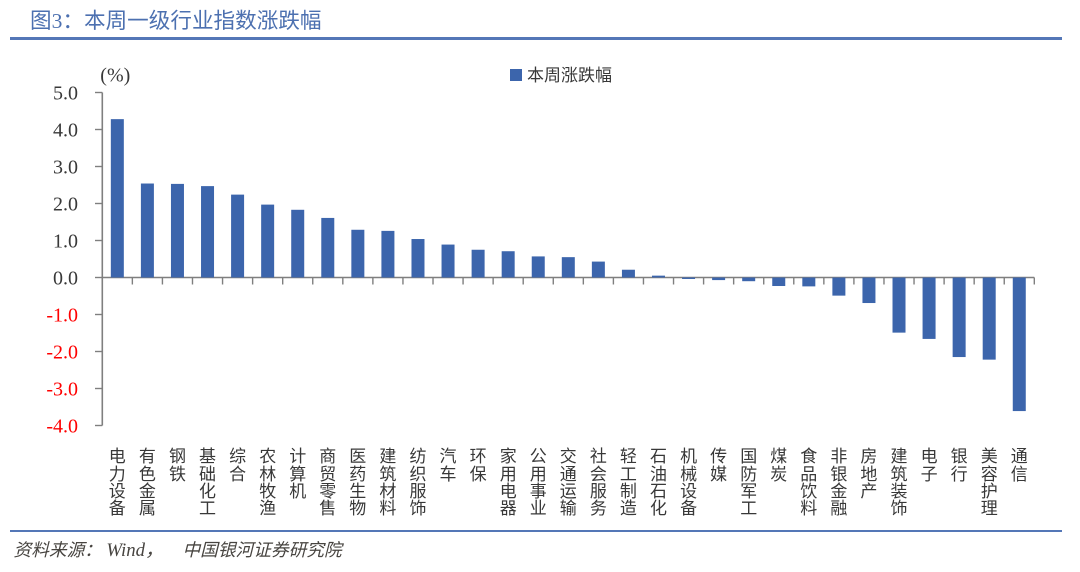 The image size is (1080, 572). Describe the element at coordinates (65, 205) in the screenshot. I see `svg-text: 2.0` at that location.